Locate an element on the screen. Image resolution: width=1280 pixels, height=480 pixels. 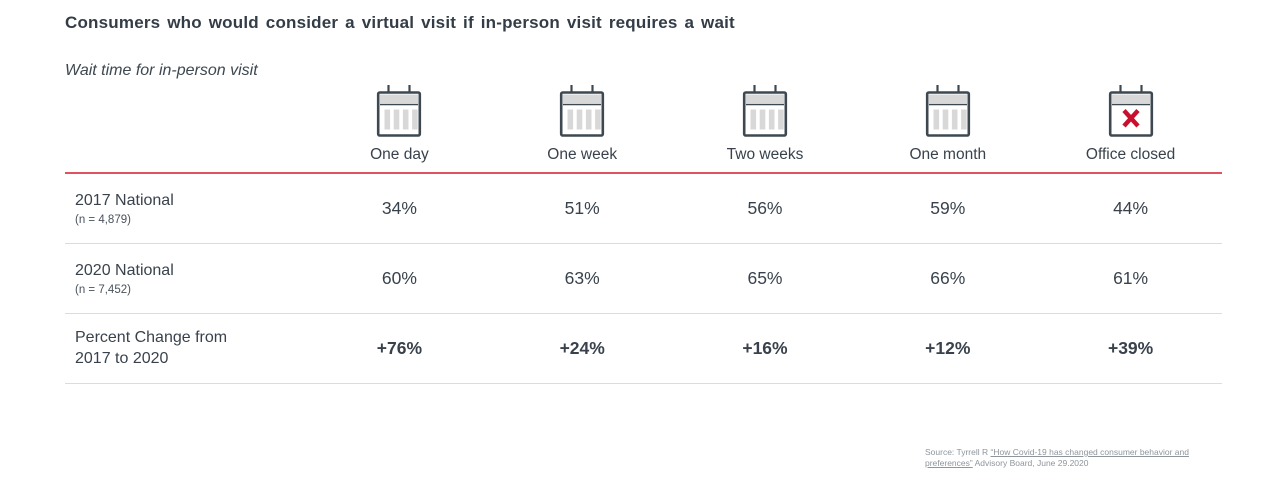
column-header-one-day: One day is located at coordinates (399, 124).